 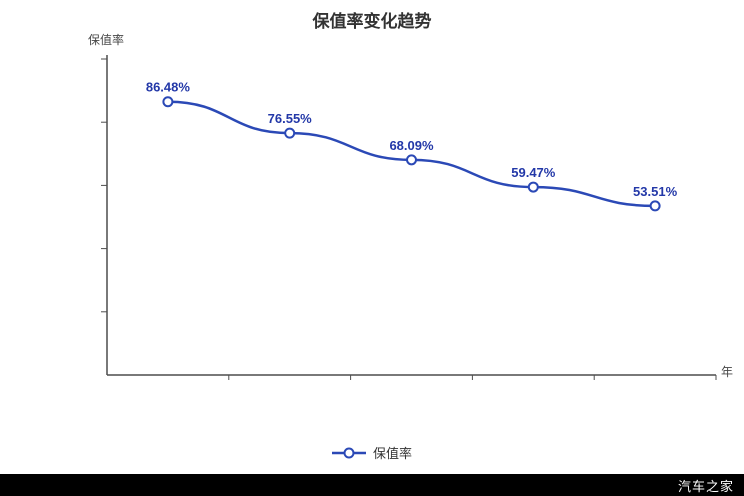 I want to click on data-point-label: 86.48%, so click(x=168, y=87).